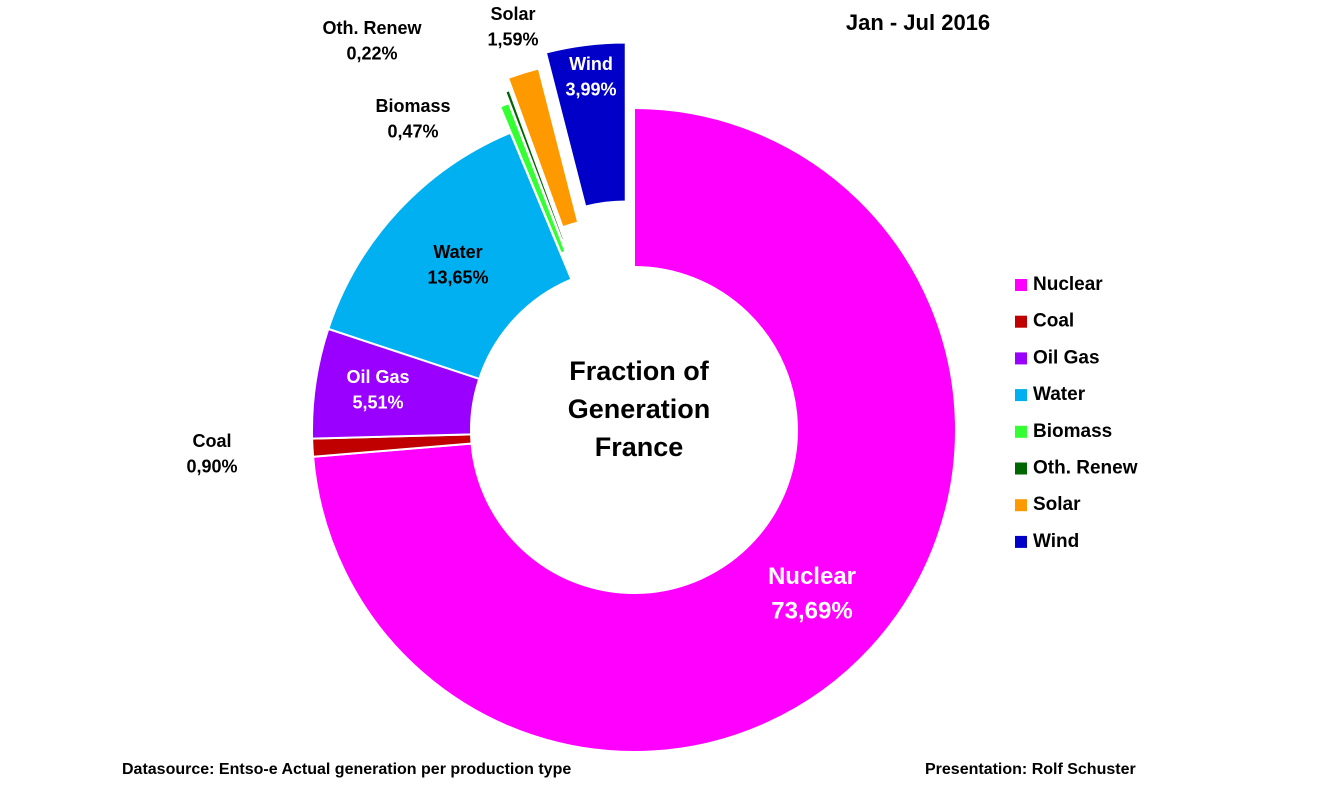  What do you see at coordinates (211, 441) in the screenshot?
I see `slice-label: Coal` at bounding box center [211, 441].